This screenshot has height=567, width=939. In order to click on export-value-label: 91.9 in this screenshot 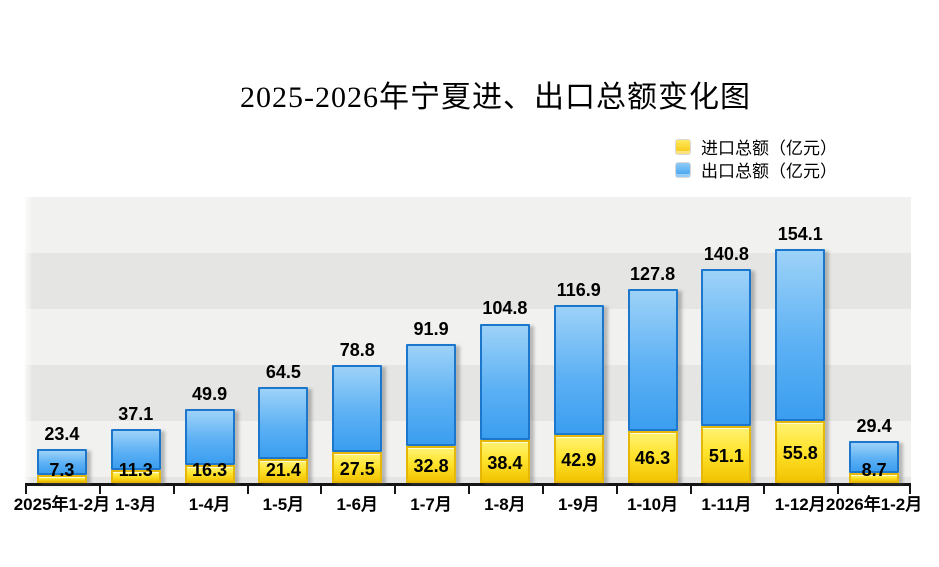, I will do `click(431, 329)`.